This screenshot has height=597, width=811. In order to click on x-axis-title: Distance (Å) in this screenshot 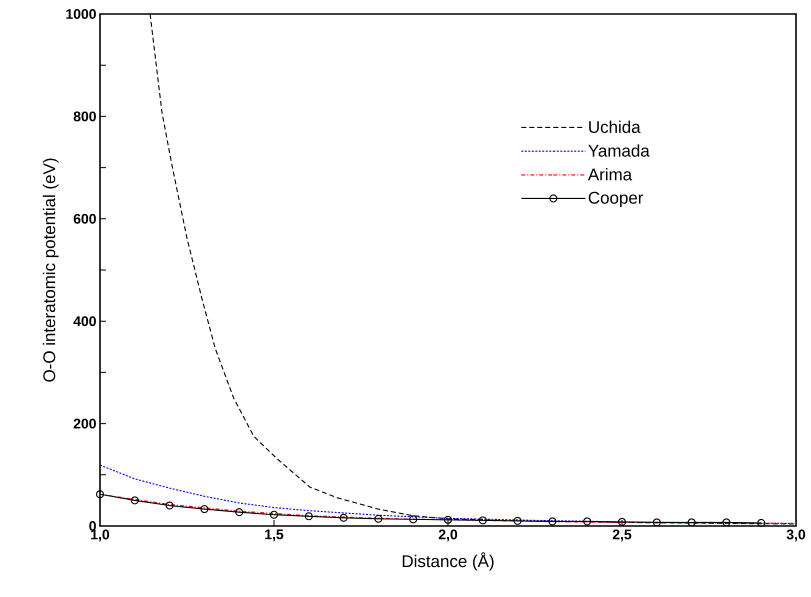, I will do `click(448, 561)`.